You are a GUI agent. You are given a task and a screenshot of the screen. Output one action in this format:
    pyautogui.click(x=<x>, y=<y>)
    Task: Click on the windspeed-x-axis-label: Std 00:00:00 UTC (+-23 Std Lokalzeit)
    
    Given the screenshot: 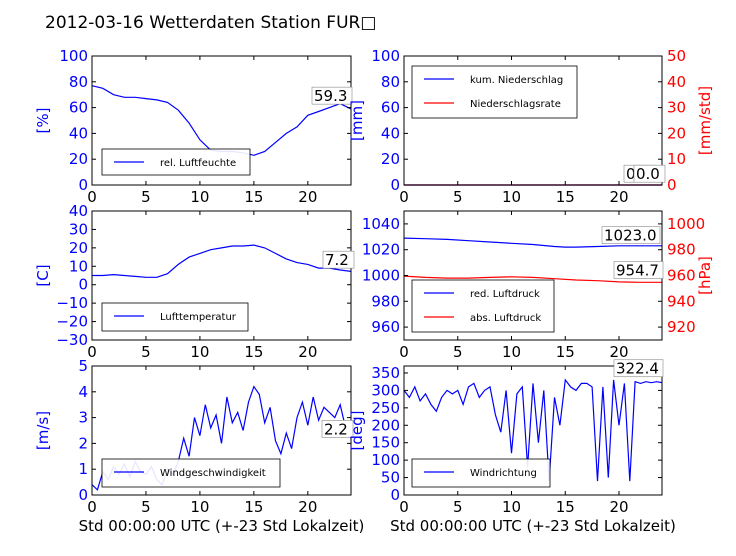 What is the action you would take?
    pyautogui.click(x=222, y=526)
    